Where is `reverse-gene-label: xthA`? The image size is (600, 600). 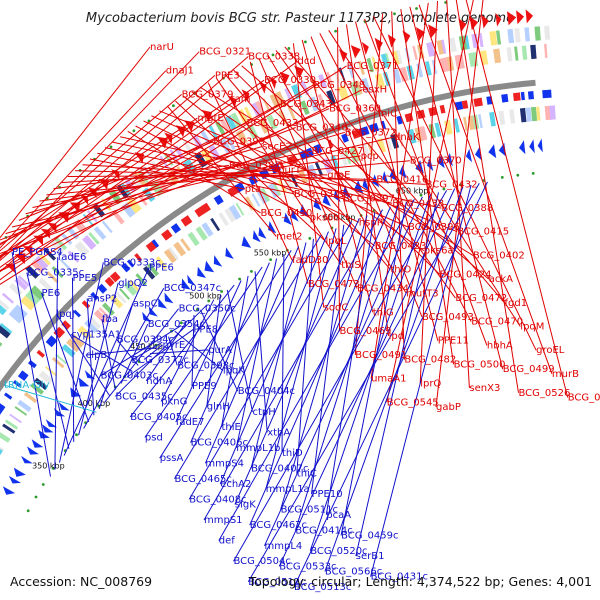
reverse-gene-label: xthA is located at coordinates (278, 432).